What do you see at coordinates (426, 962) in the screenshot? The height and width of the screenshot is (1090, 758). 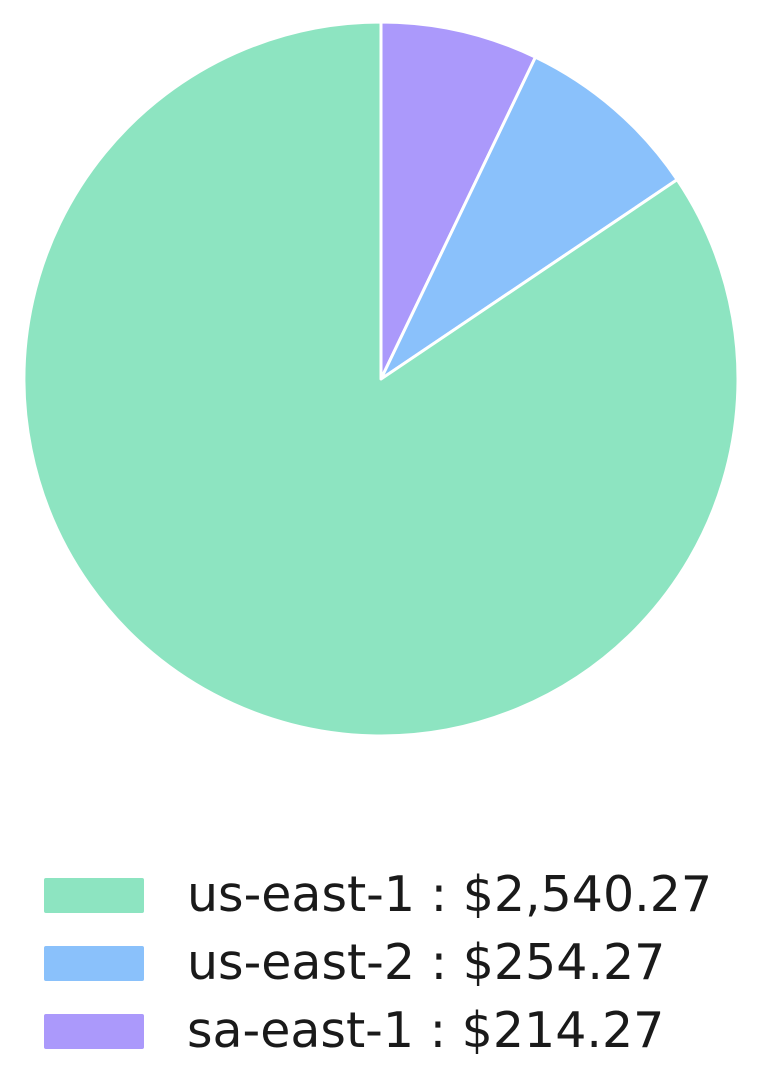 I see `legend-label-us-east-2: us-east-2 : $254.27` at bounding box center [426, 962].